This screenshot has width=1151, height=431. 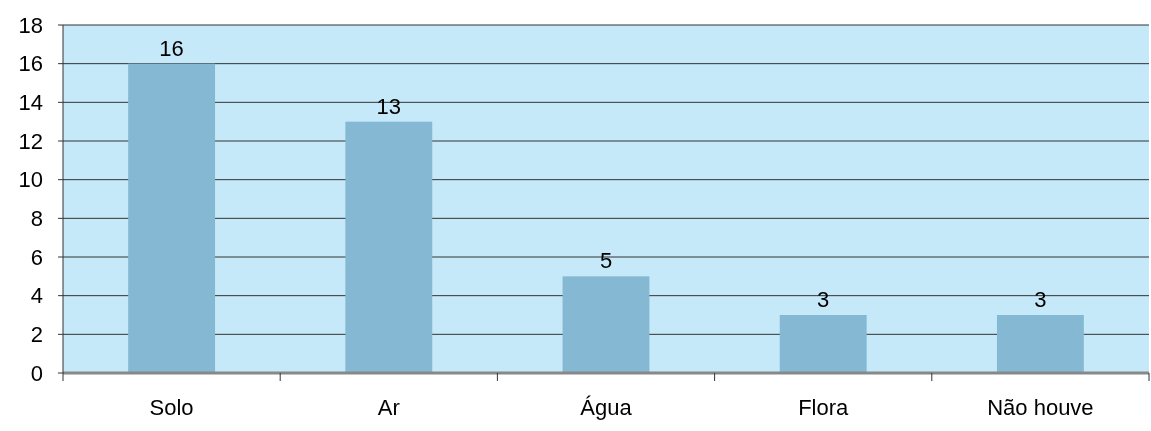 I want to click on y-tick-label: 6, so click(x=36, y=257).